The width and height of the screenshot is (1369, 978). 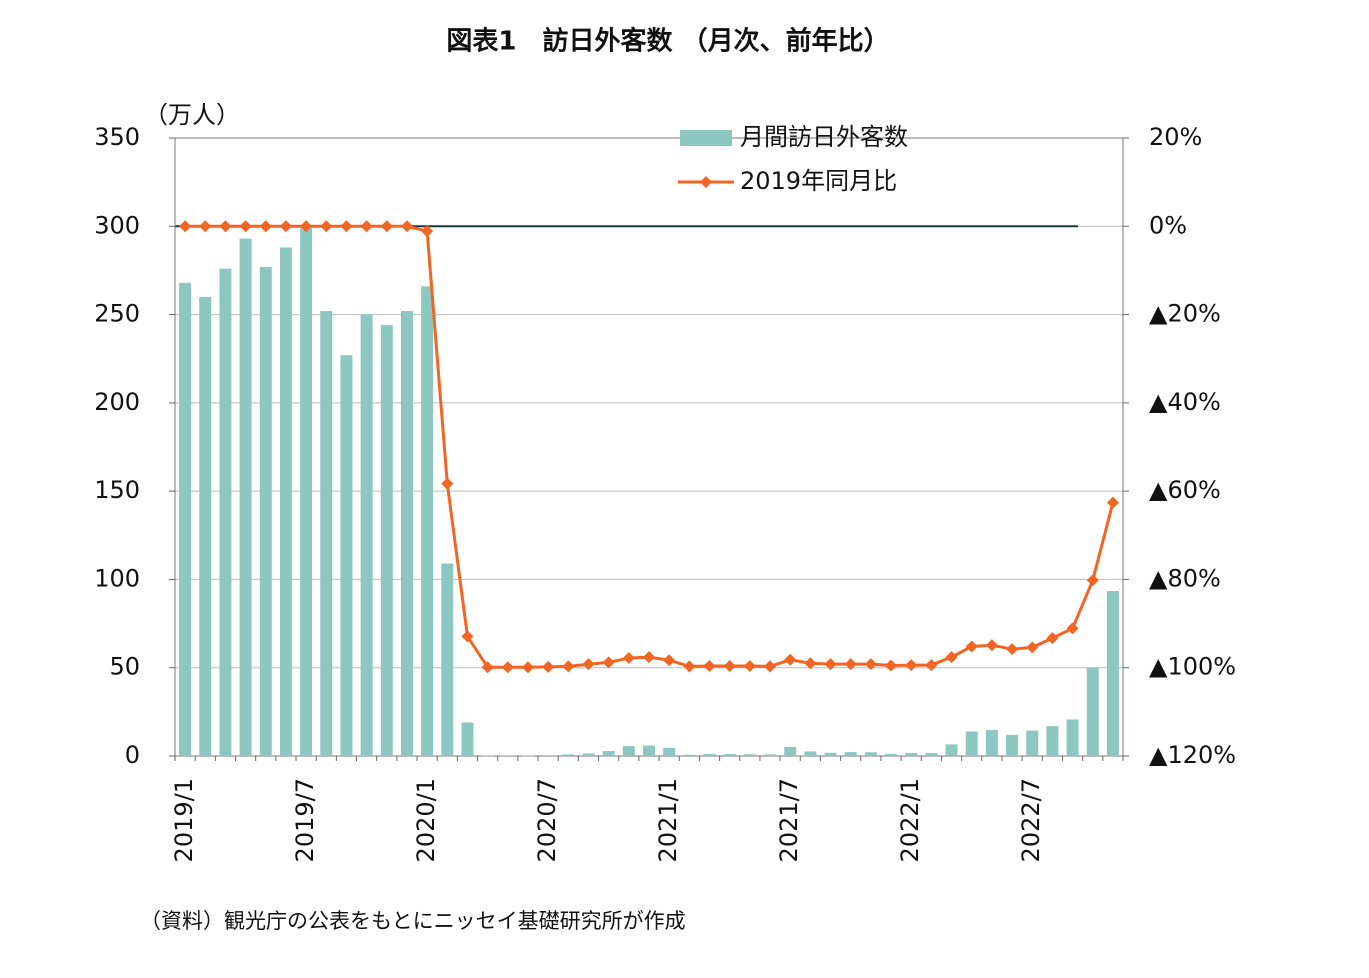 What do you see at coordinates (132, 755) in the screenshot?
I see `y-tick-label: 0` at bounding box center [132, 755].